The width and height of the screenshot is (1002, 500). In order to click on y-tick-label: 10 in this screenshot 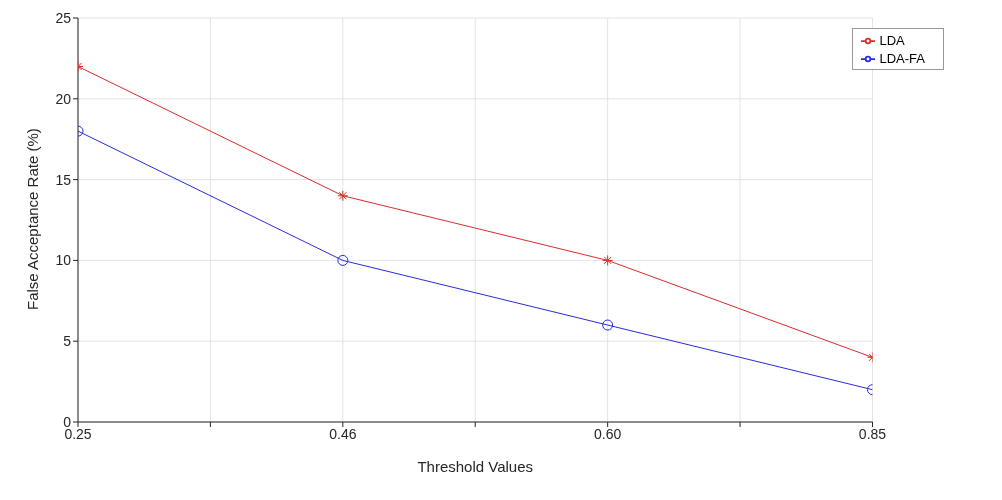, I will do `click(63, 260)`.